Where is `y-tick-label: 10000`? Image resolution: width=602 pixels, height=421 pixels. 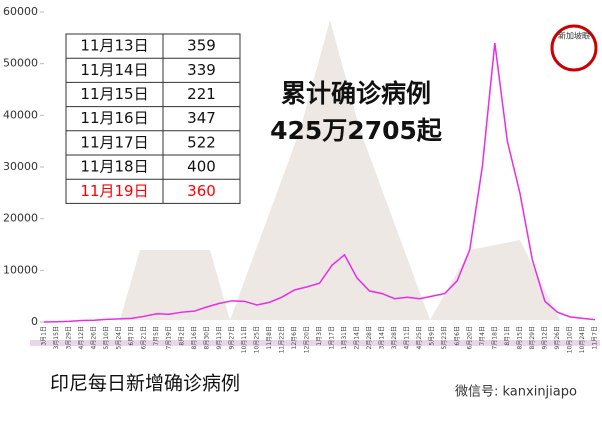
y-tick-label: 10000 is located at coordinates (20, 269).